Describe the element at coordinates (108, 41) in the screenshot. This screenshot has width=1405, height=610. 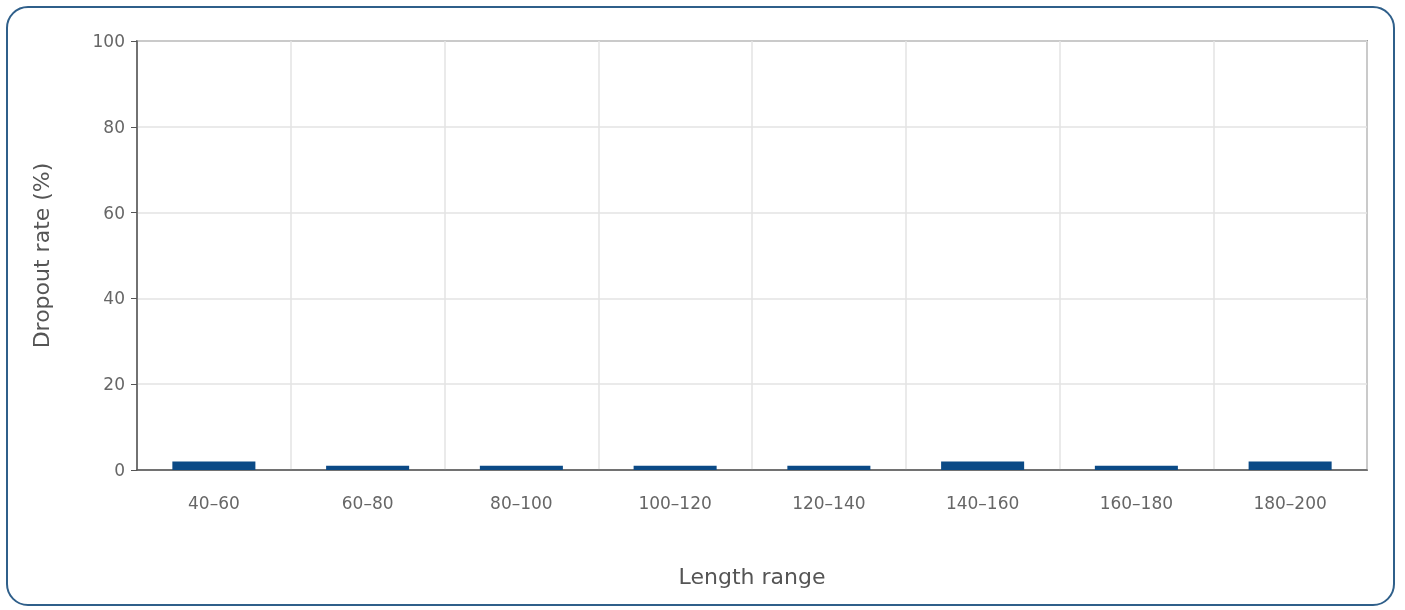
I see `y-tick-label: 100` at that location.